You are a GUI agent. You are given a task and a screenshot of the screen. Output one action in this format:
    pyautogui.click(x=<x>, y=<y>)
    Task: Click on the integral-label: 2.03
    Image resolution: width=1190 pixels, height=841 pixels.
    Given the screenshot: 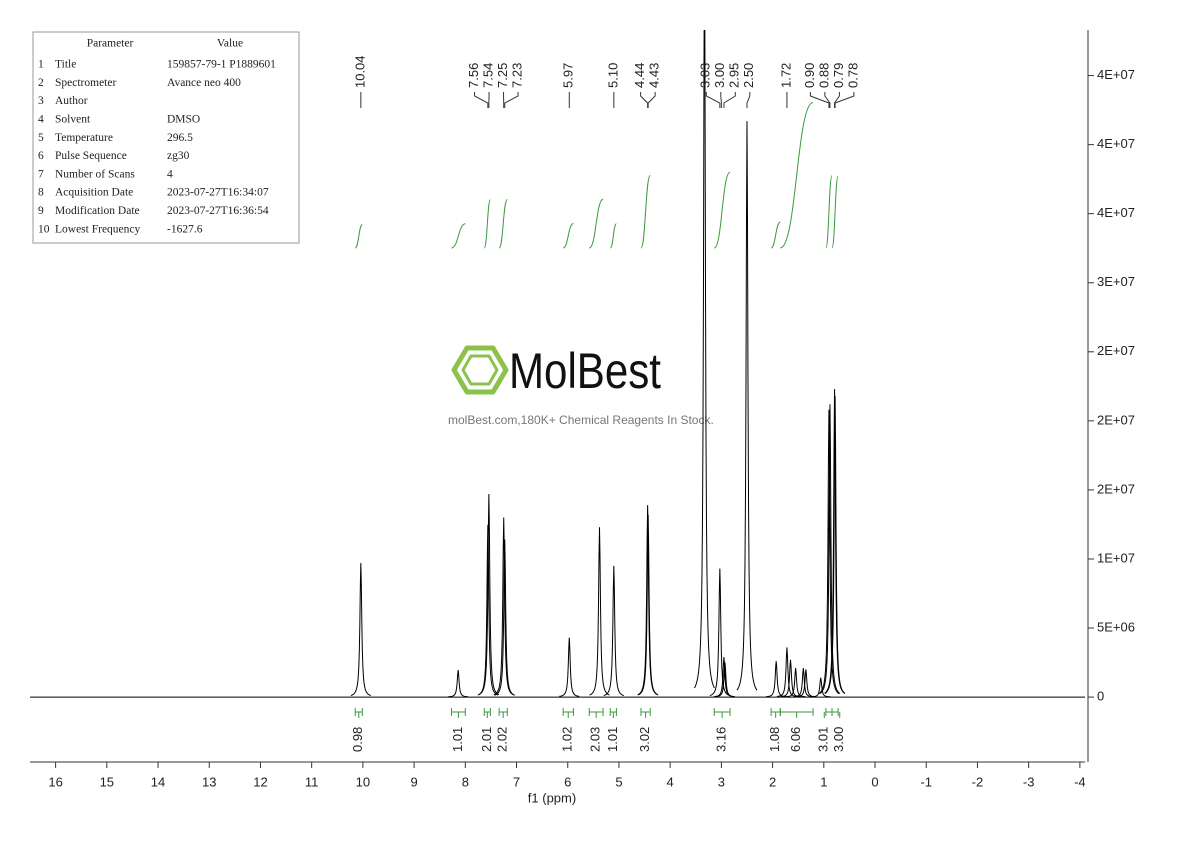 What is the action you would take?
    pyautogui.click(x=595, y=739)
    